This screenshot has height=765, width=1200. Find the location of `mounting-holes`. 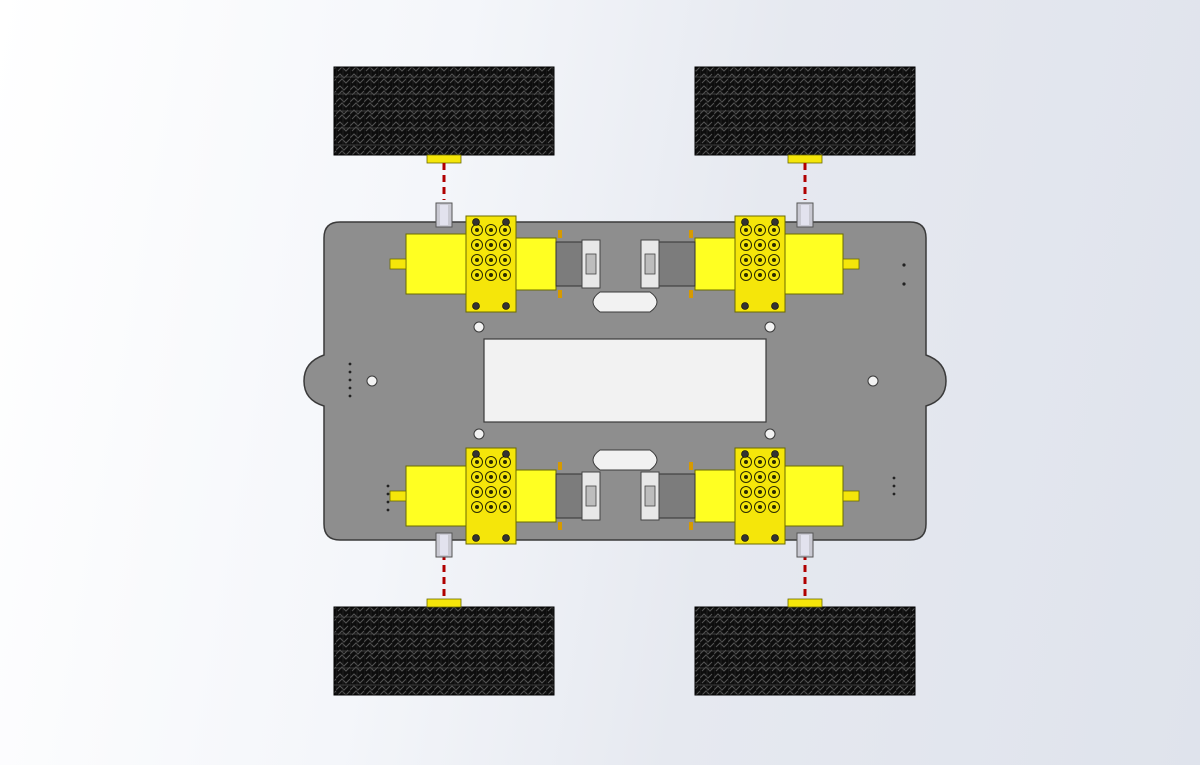

mounting-holes is located at coordinates (622, 380).